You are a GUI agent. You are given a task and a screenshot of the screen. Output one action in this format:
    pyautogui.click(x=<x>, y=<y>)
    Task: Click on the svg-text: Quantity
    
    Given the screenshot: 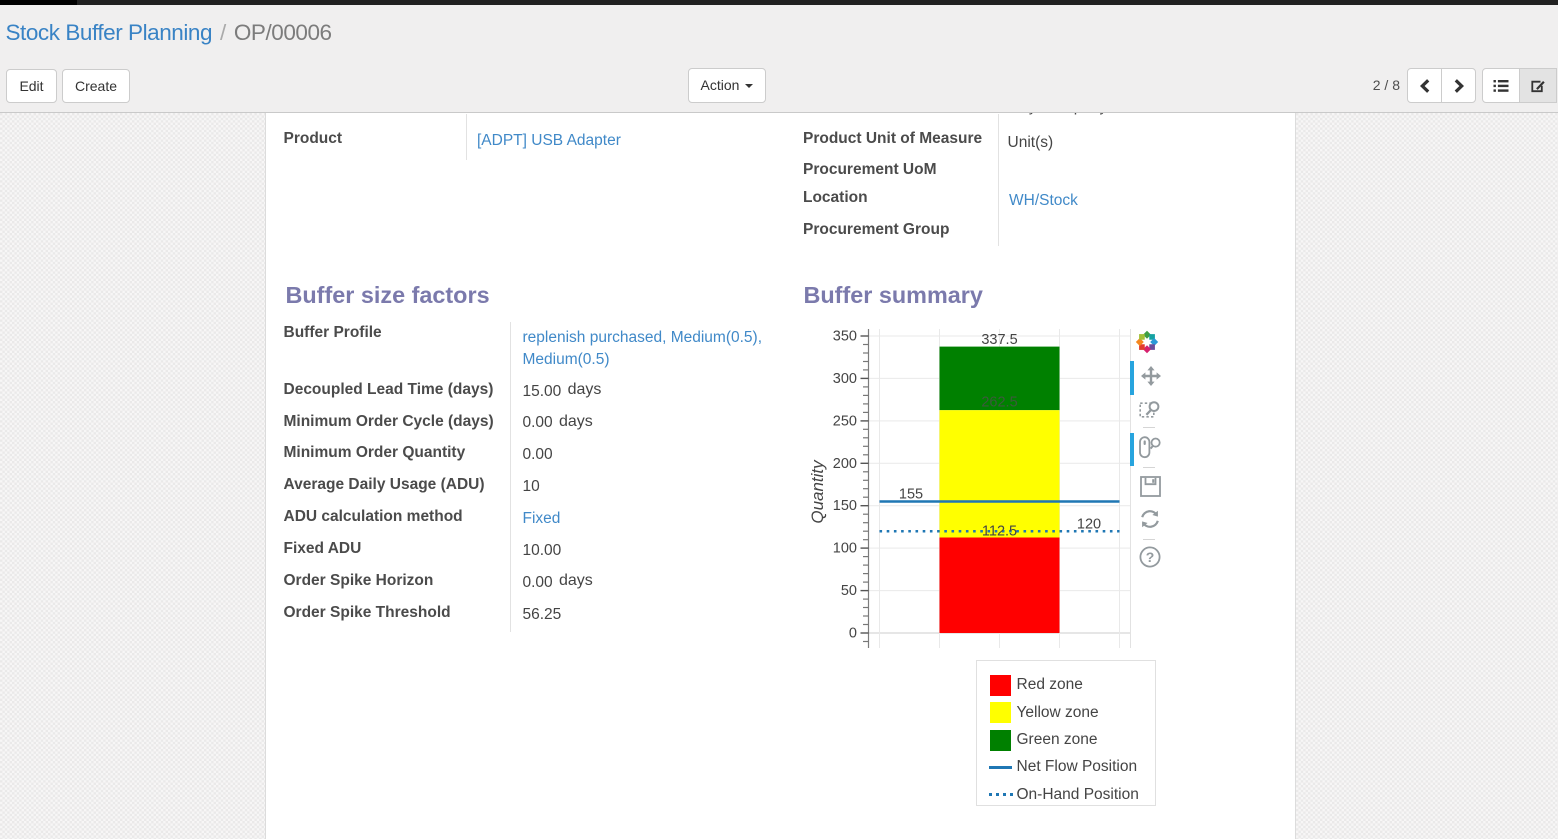 What is the action you would take?
    pyautogui.click(x=817, y=491)
    